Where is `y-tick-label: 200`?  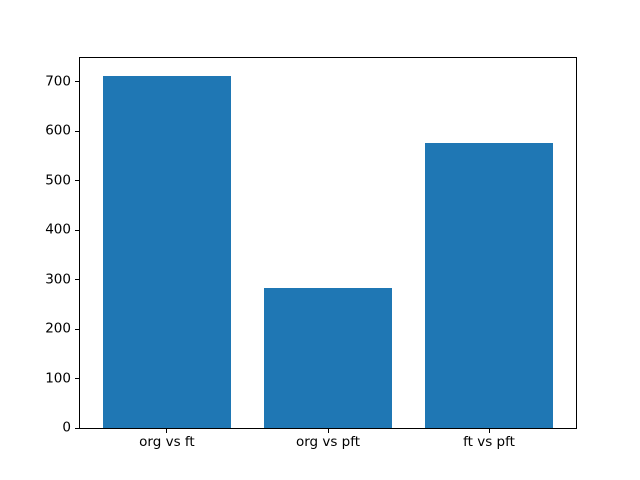 y-tick-label: 200 is located at coordinates (58, 328).